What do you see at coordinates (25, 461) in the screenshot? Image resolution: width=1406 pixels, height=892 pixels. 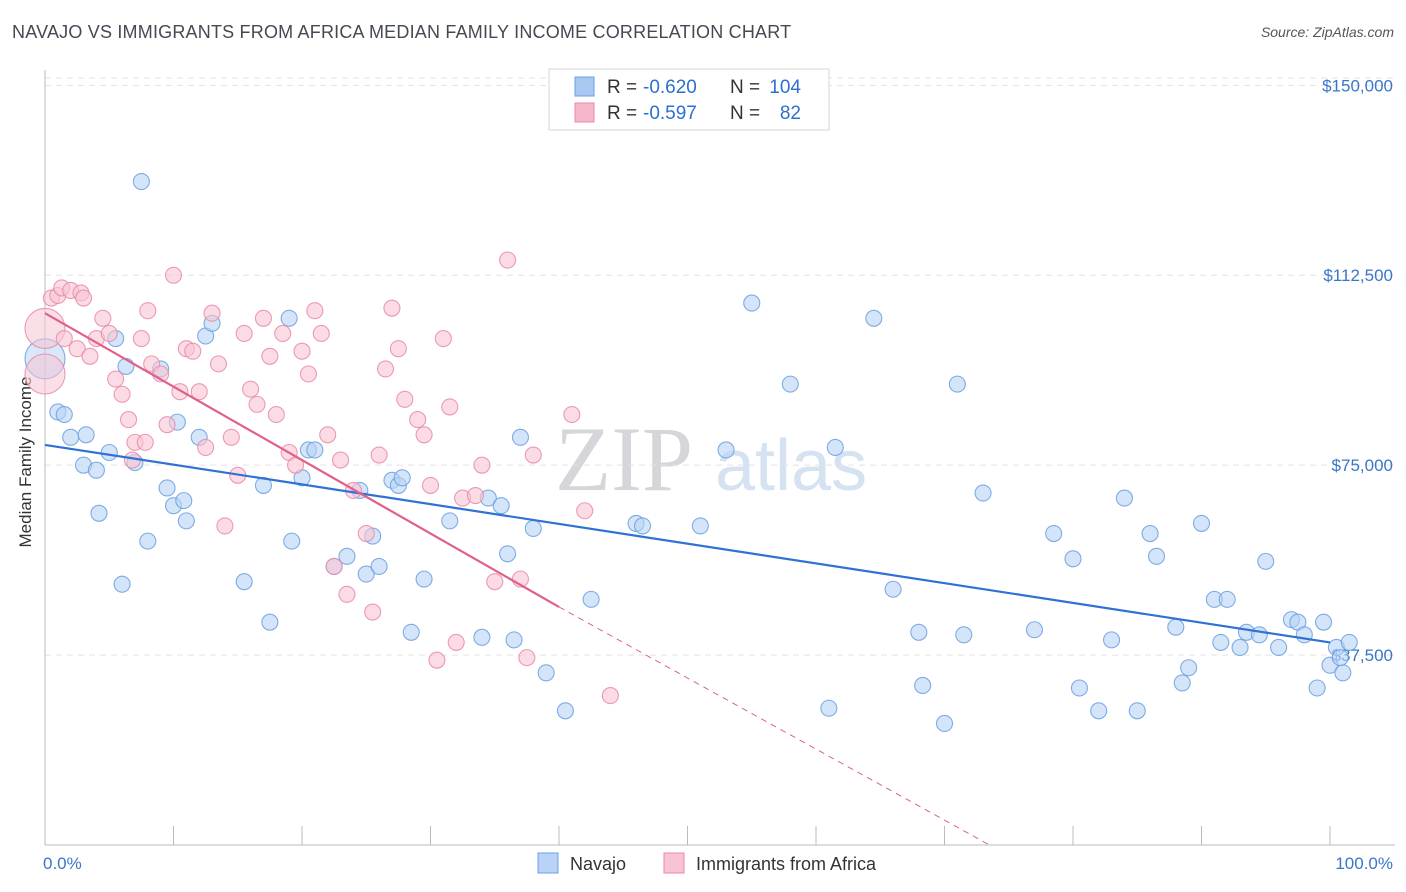 I see `y-axis-label: Median Family Income` at bounding box center [25, 461].